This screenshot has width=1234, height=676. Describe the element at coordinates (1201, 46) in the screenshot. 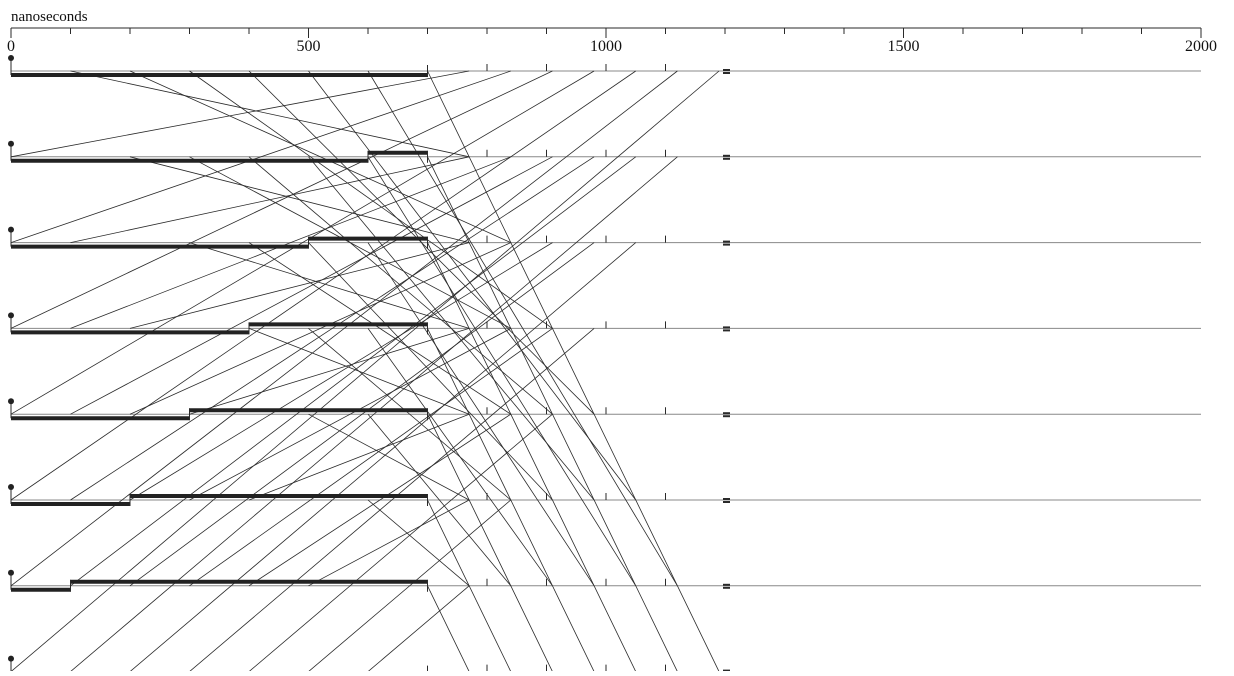

I see `axis-tick-label: 2000` at that location.